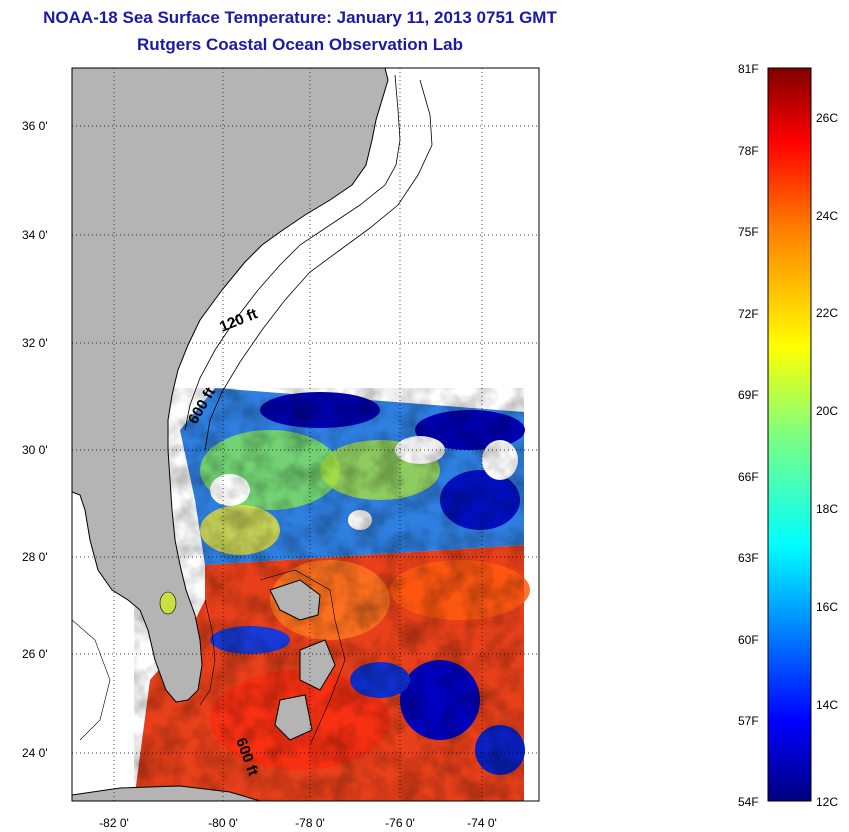 The image size is (849, 832). Describe the element at coordinates (748, 721) in the screenshot. I see `colorbar-f-label: 57F` at that location.